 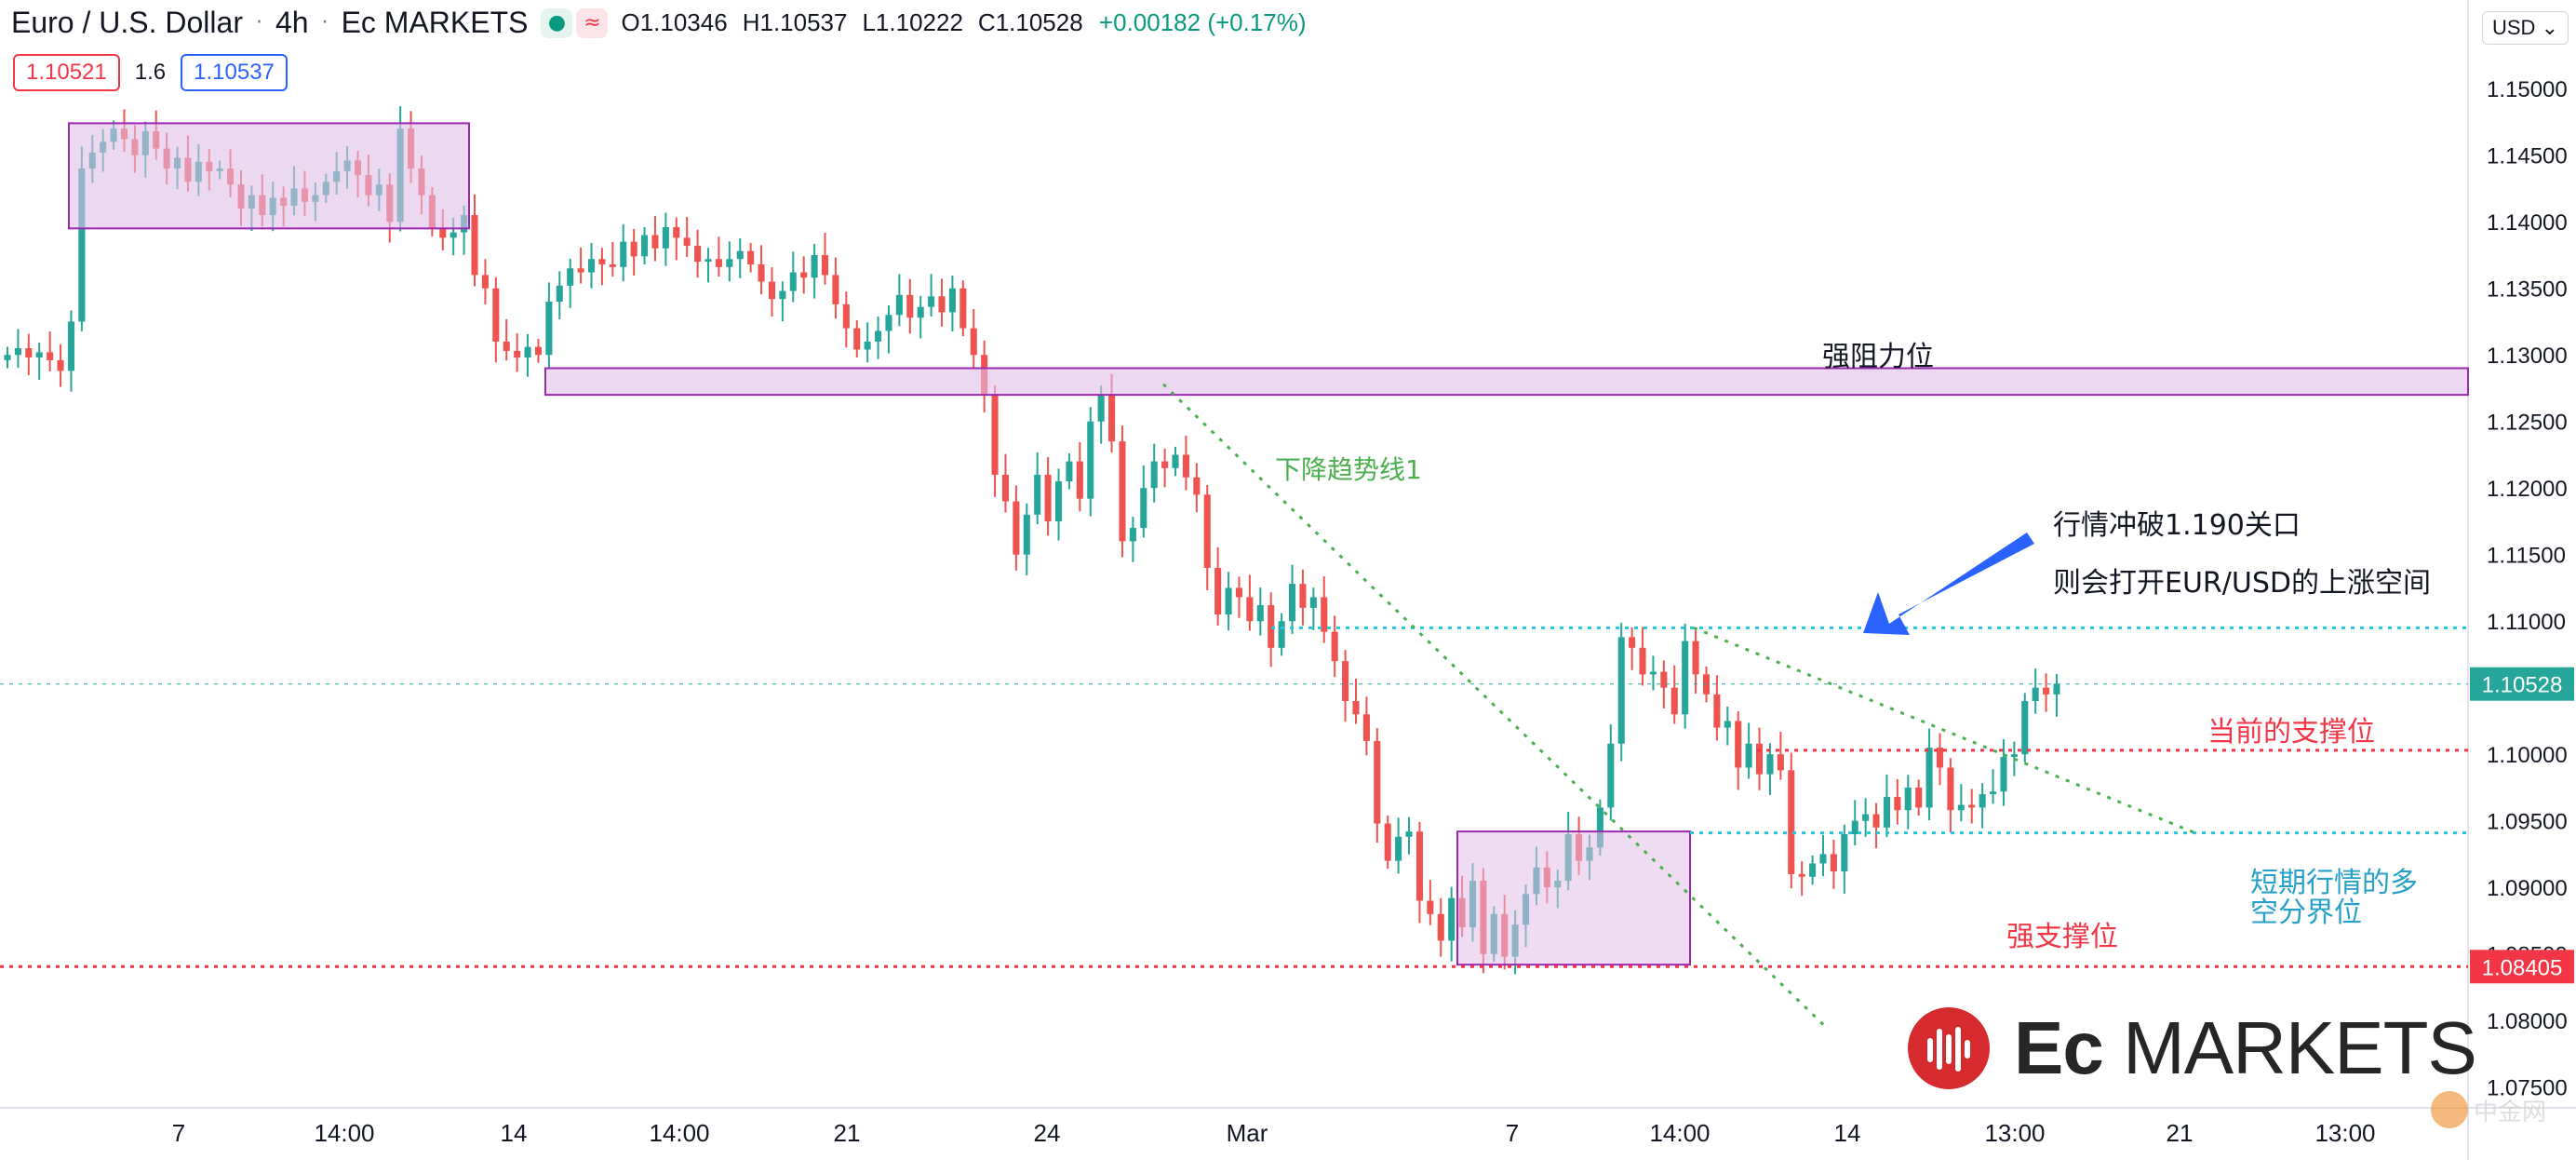 What do you see at coordinates (234, 72) in the screenshot?
I see `buy-price-button: 1.10537` at bounding box center [234, 72].